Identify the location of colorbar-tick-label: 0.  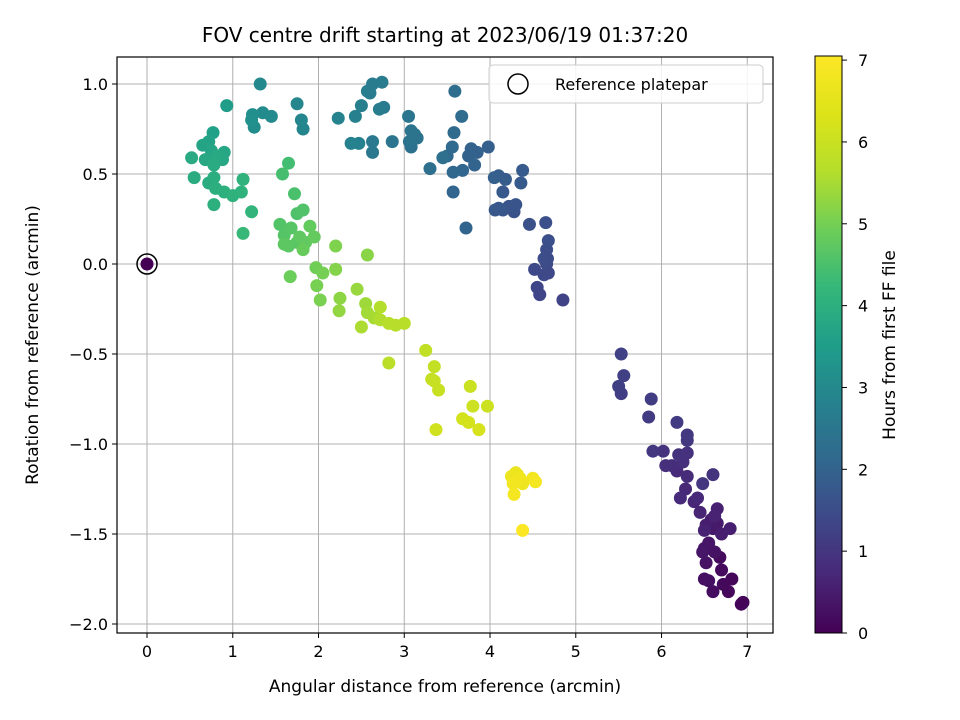
(863, 633).